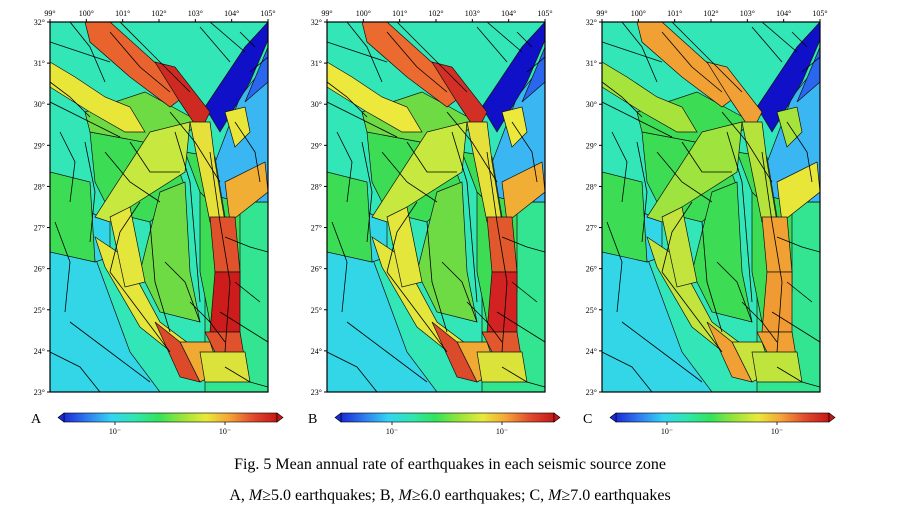 This screenshot has height=515, width=900. What do you see at coordinates (326, 13) in the screenshot?
I see `lon-tick-label: 99°` at bounding box center [326, 13].